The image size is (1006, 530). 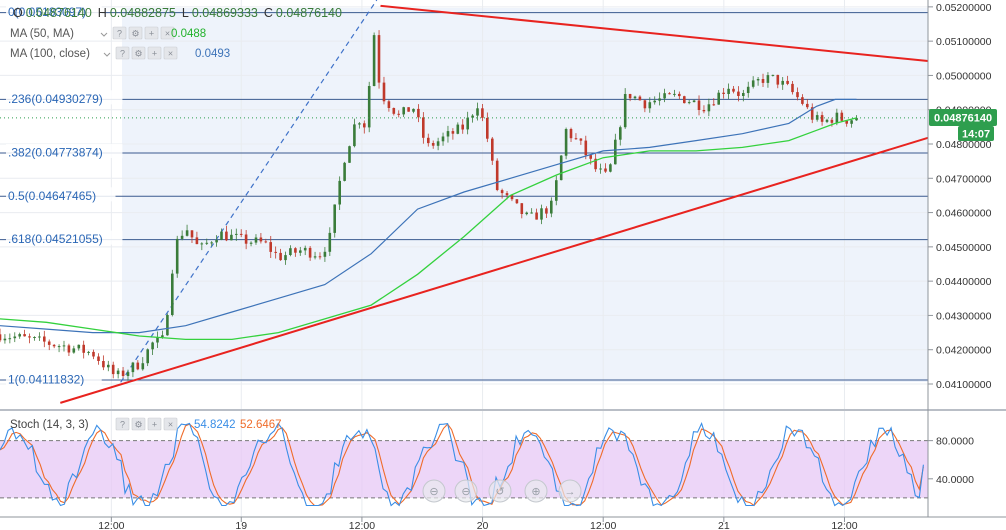 I want to click on legend-button-icon: +, so click(x=154, y=54).